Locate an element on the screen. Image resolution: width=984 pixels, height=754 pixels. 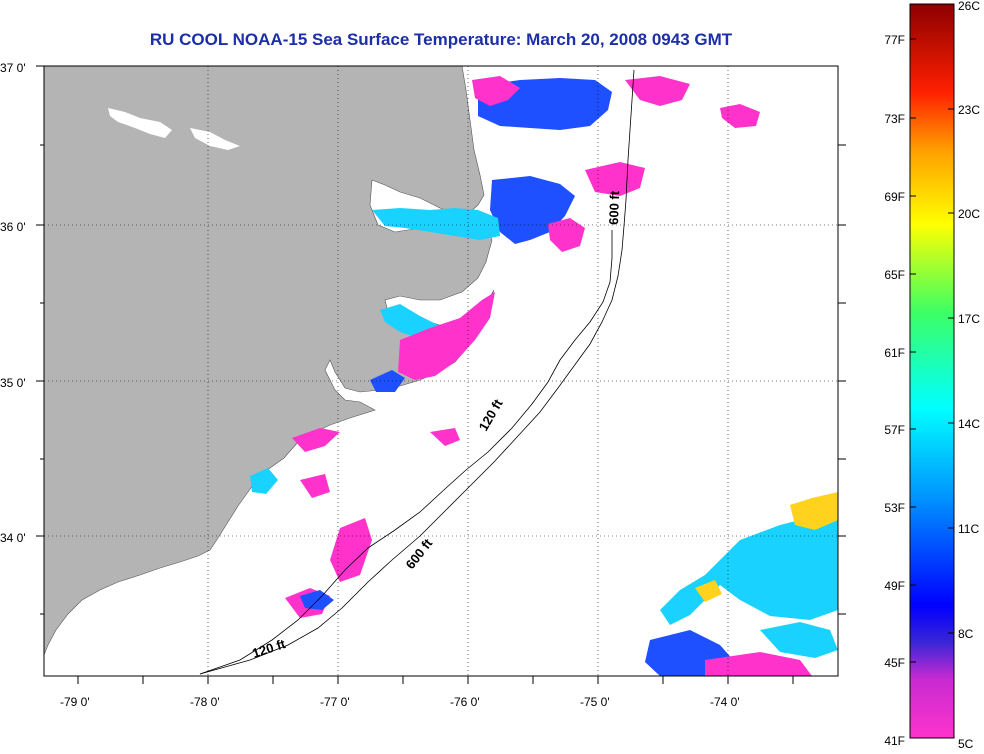
colorbar-c-label: 20C is located at coordinates (969, 214).